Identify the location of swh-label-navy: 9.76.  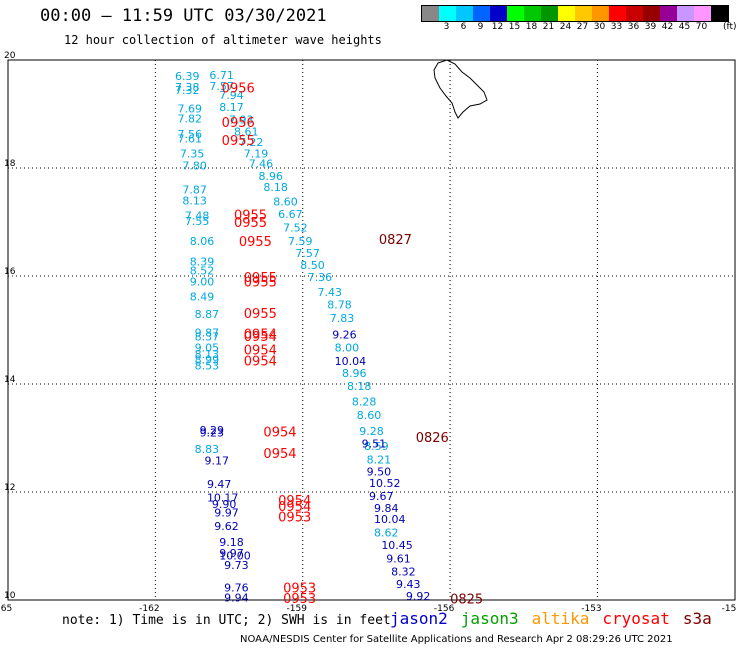
(236, 588).